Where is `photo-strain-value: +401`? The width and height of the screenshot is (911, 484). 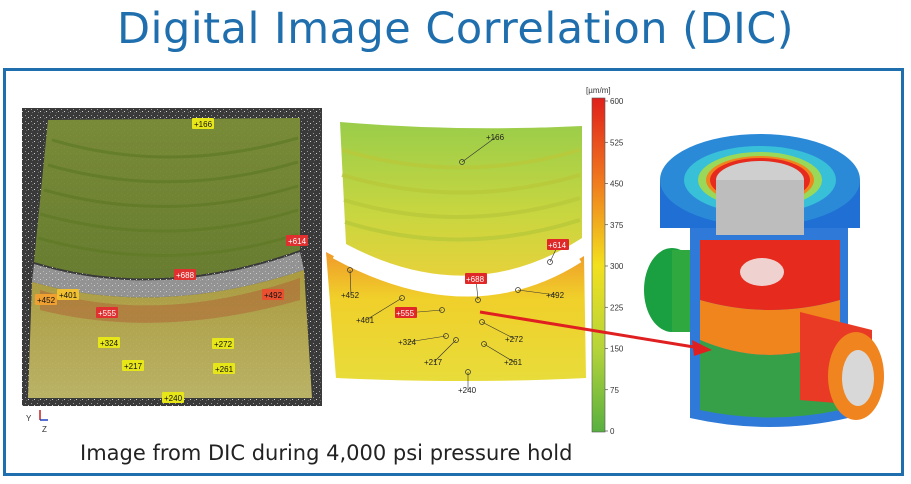
photo-strain-value: +401 is located at coordinates (68, 295).